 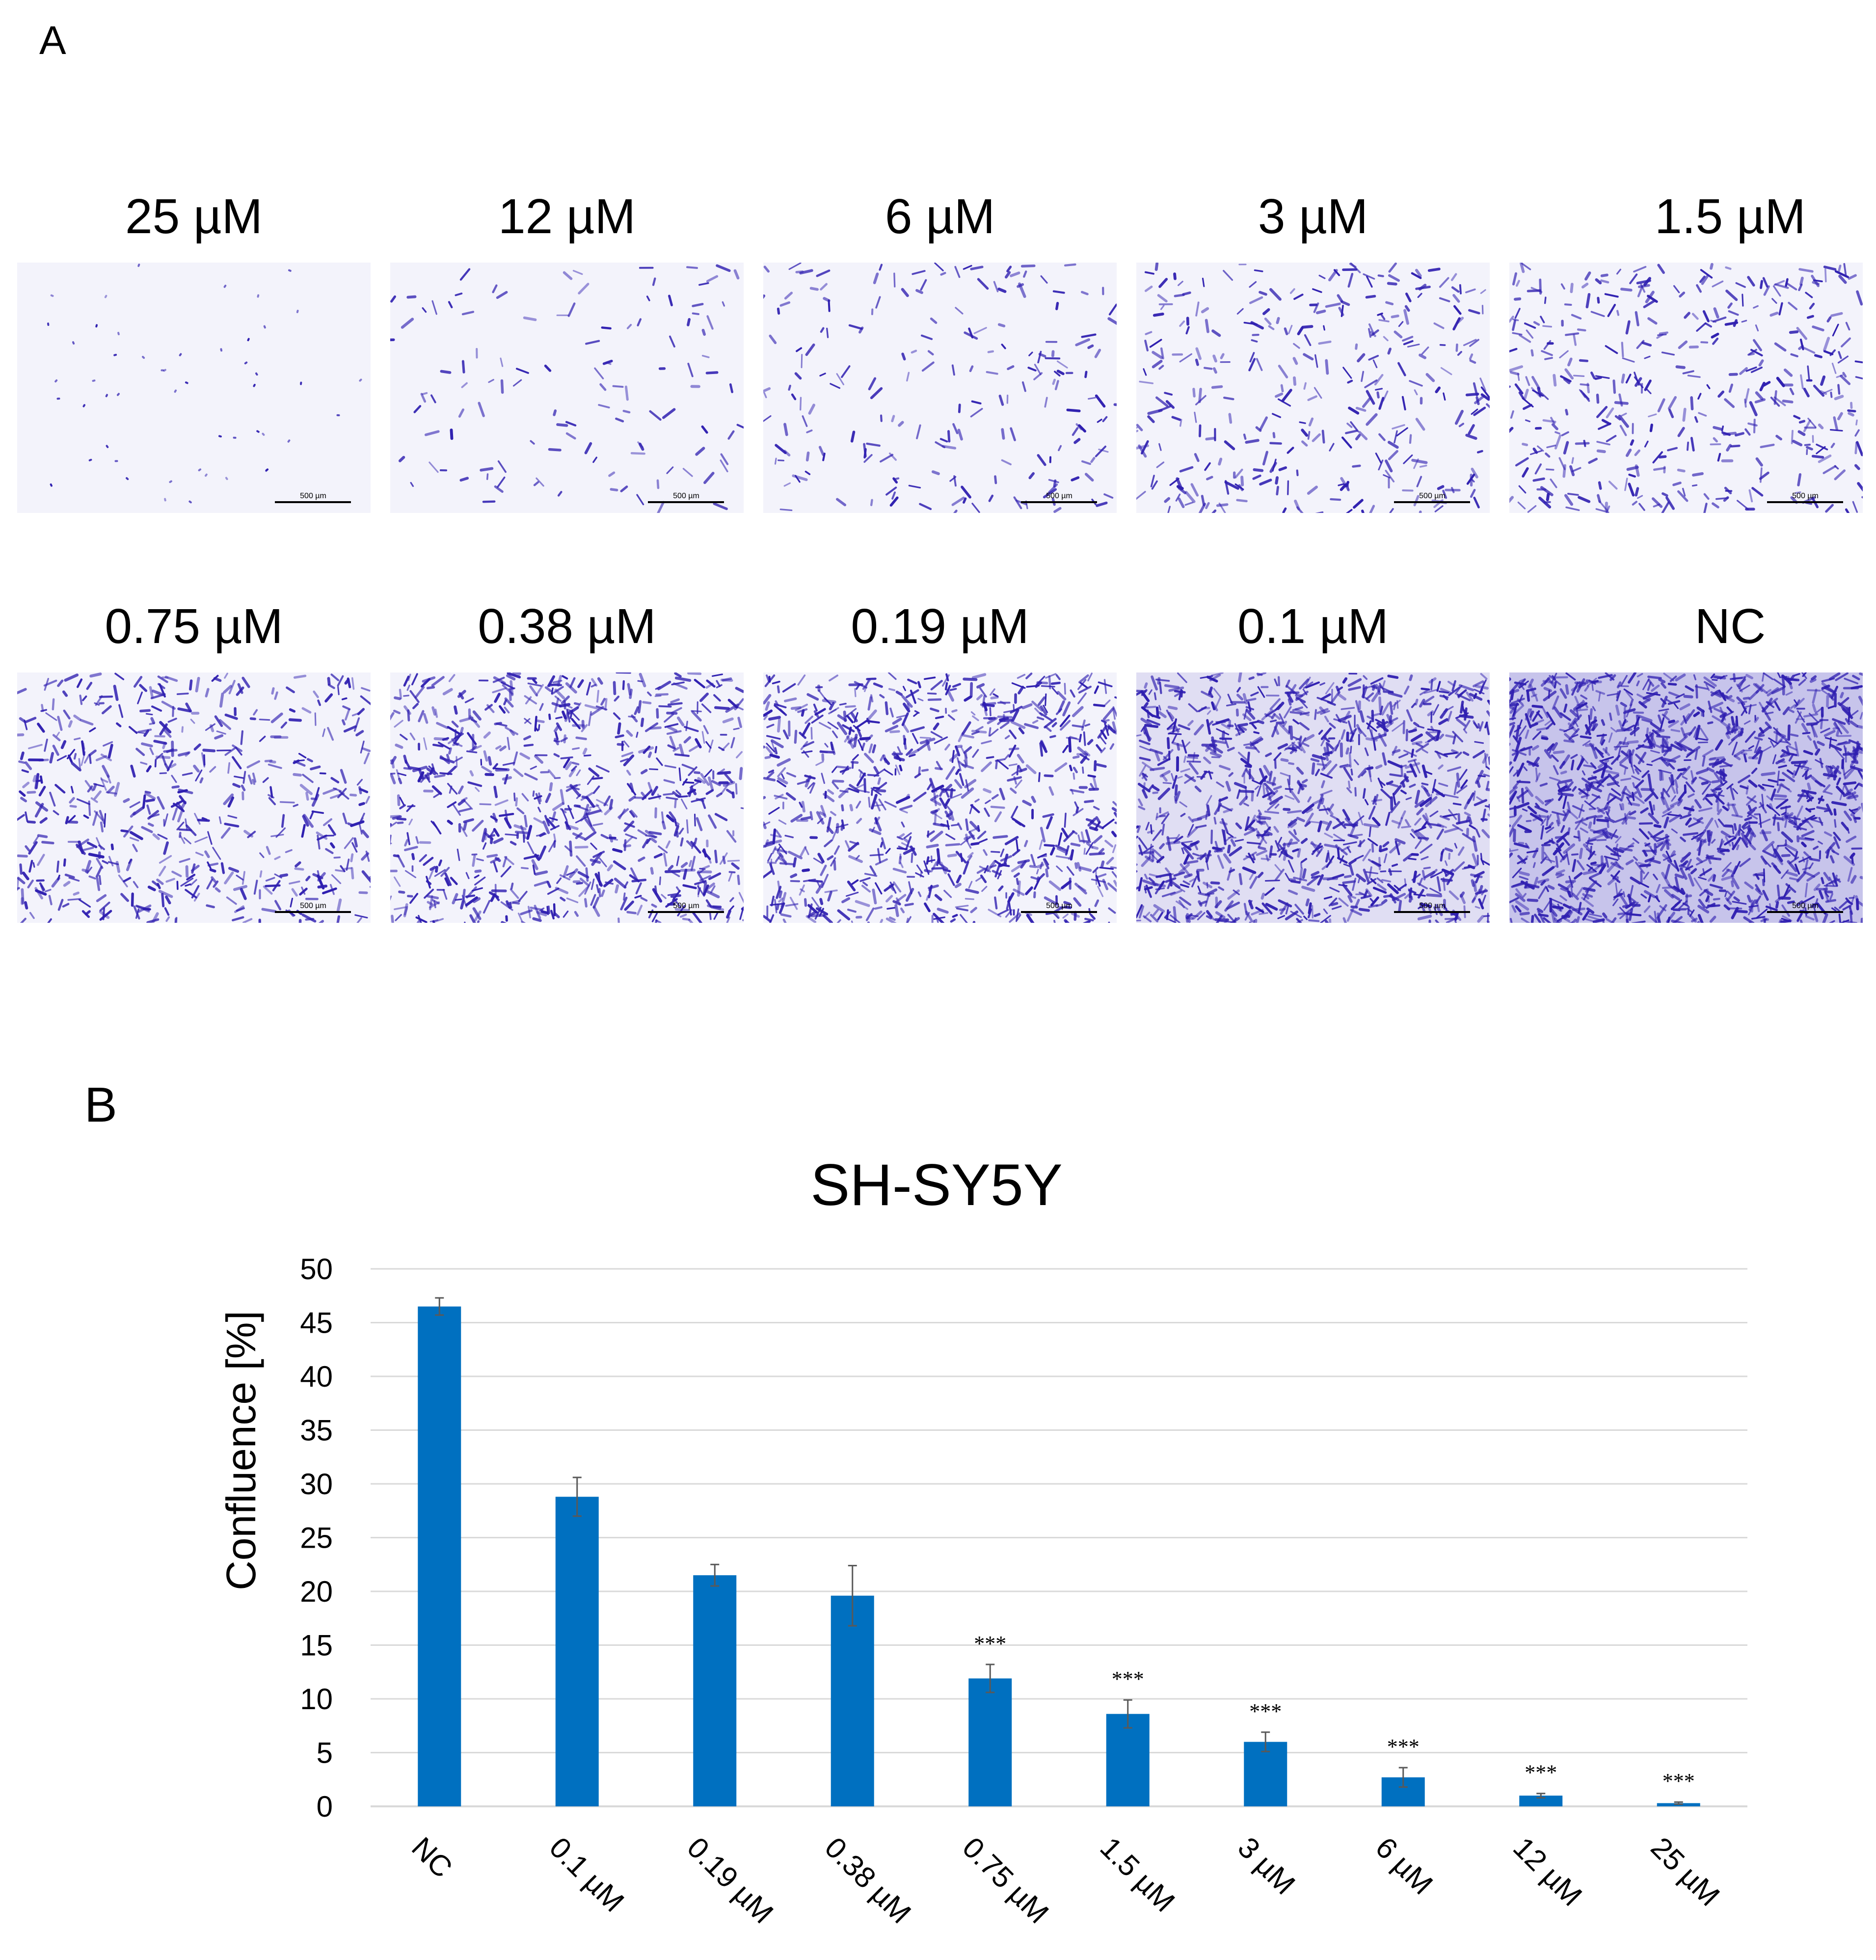 I want to click on micrograph-label: 25 µM, so click(x=194, y=217).